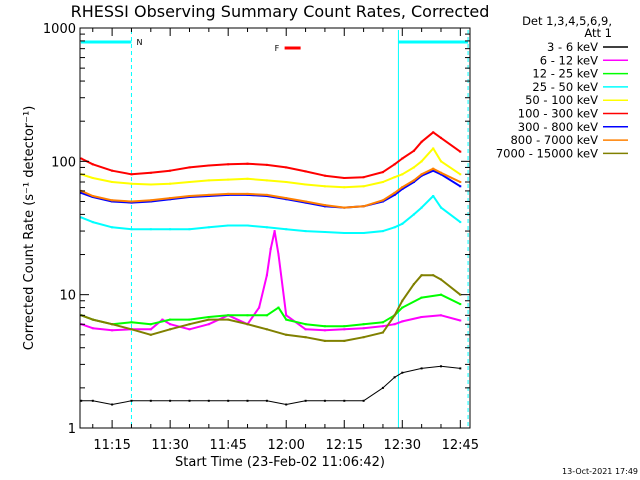  Describe the element at coordinates (565, 74) in the screenshot. I see `legend-label: 12 - 25 keV` at that location.